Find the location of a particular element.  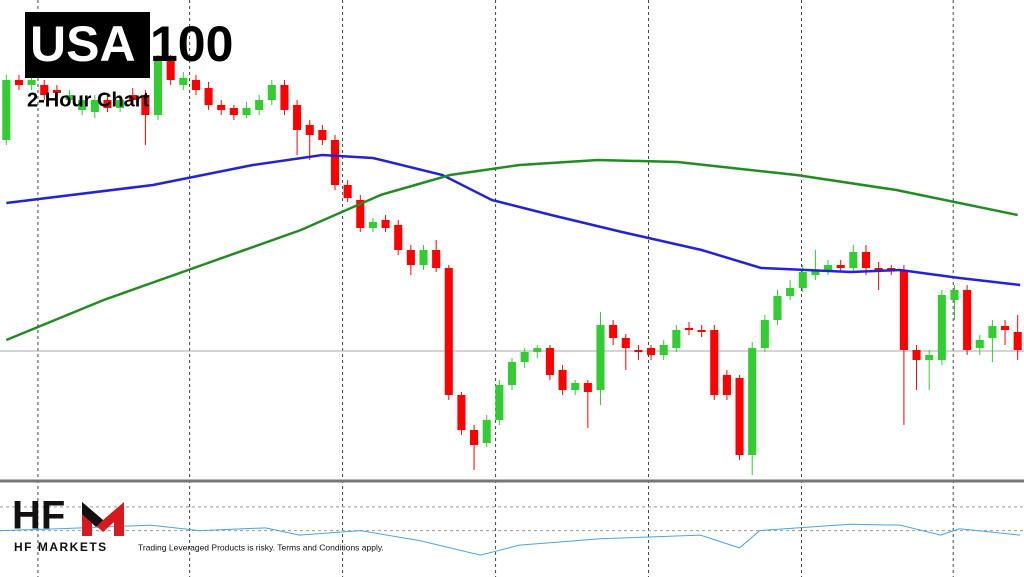

title-box is located at coordinates (87, 45).